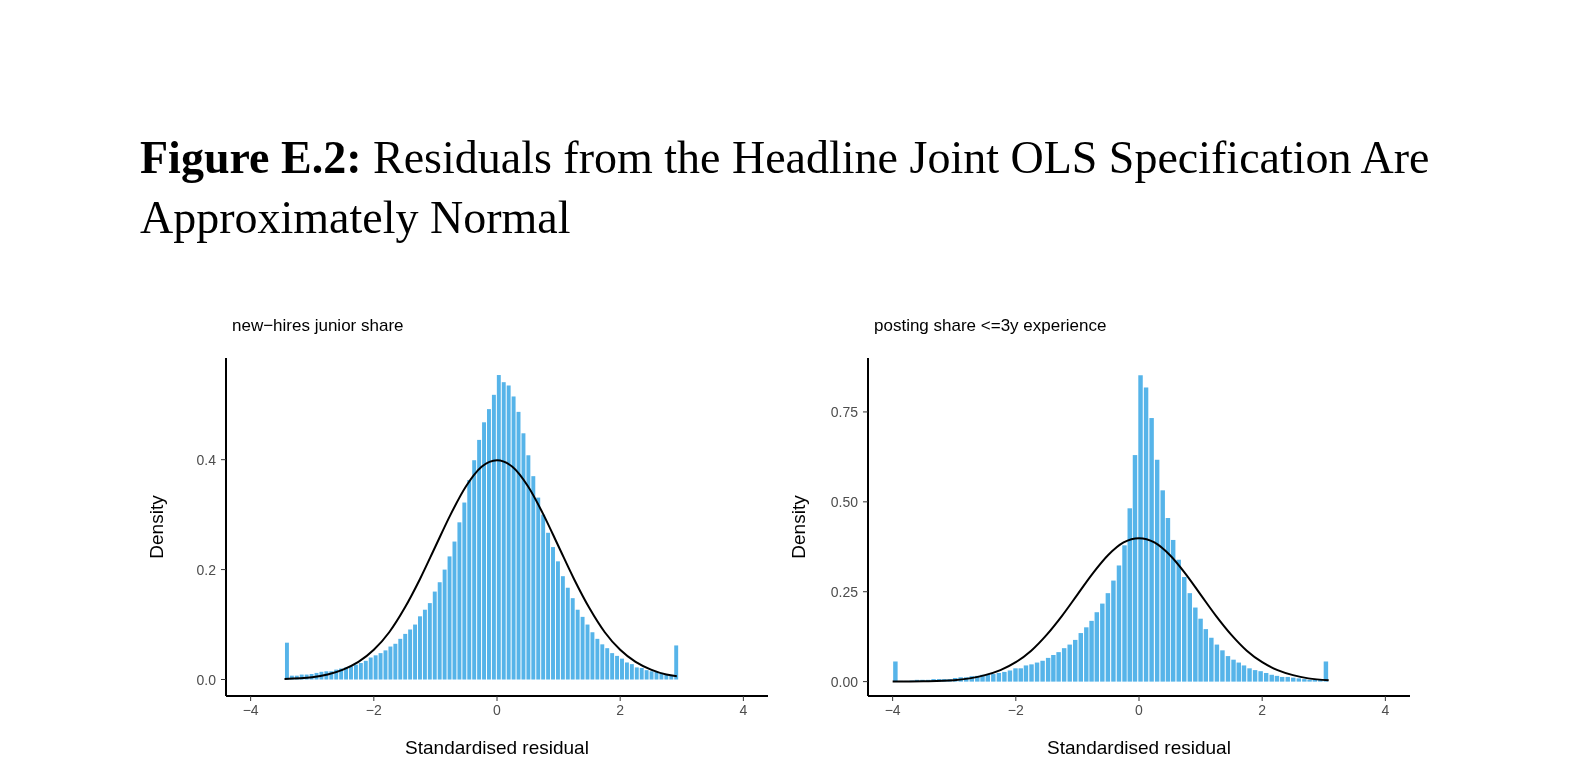 This screenshot has height=770, width=1585. Describe the element at coordinates (844, 591) in the screenshot. I see `y-tick-label: 0.25` at that location.